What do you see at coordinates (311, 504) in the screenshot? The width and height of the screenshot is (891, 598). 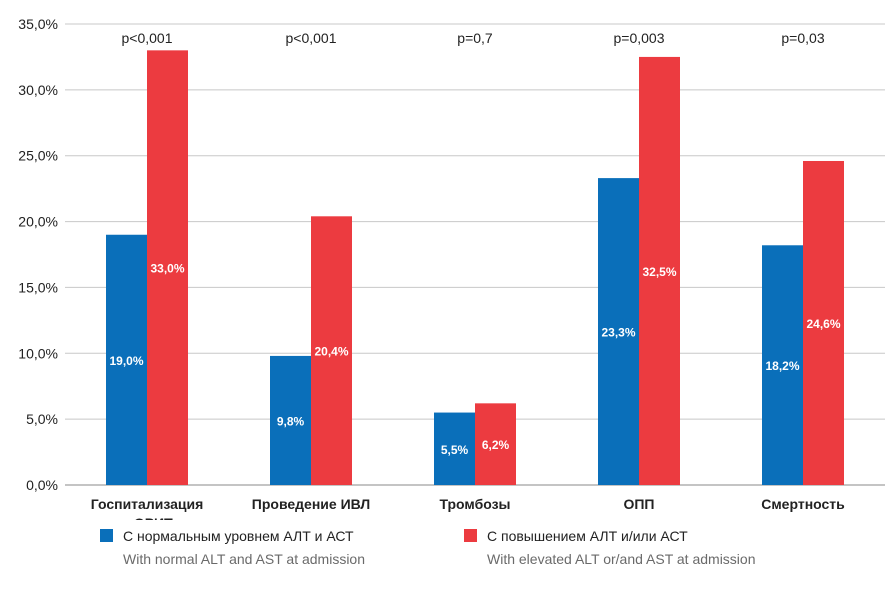 I see `category-label: Проведение ИВЛ` at bounding box center [311, 504].